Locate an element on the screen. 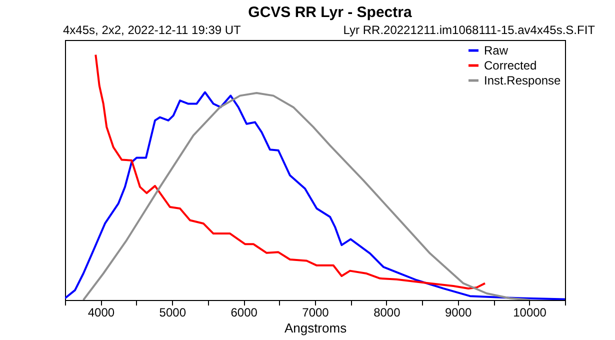 This screenshot has width=615, height=340. x-axis-title: Angstroms is located at coordinates (316, 328).